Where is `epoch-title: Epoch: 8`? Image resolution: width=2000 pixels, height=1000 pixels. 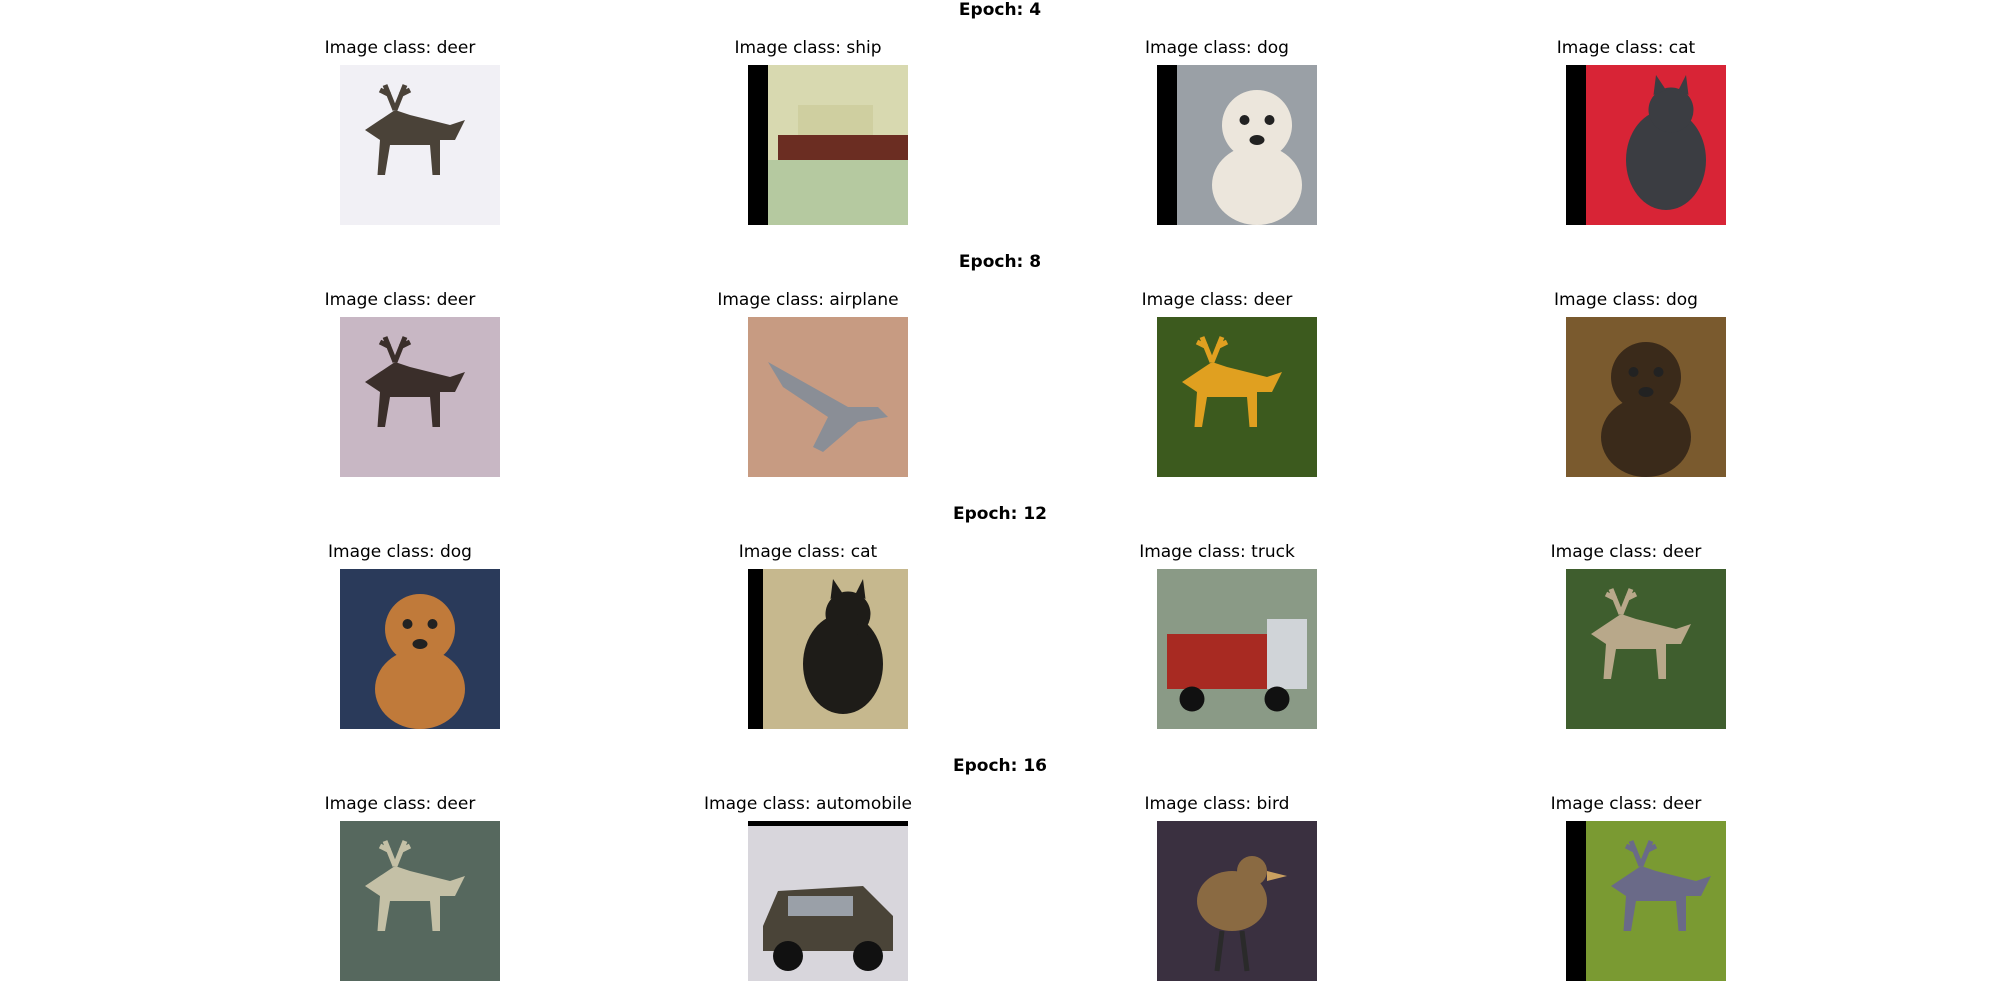 epoch-title: Epoch: 8 is located at coordinates (1000, 262).